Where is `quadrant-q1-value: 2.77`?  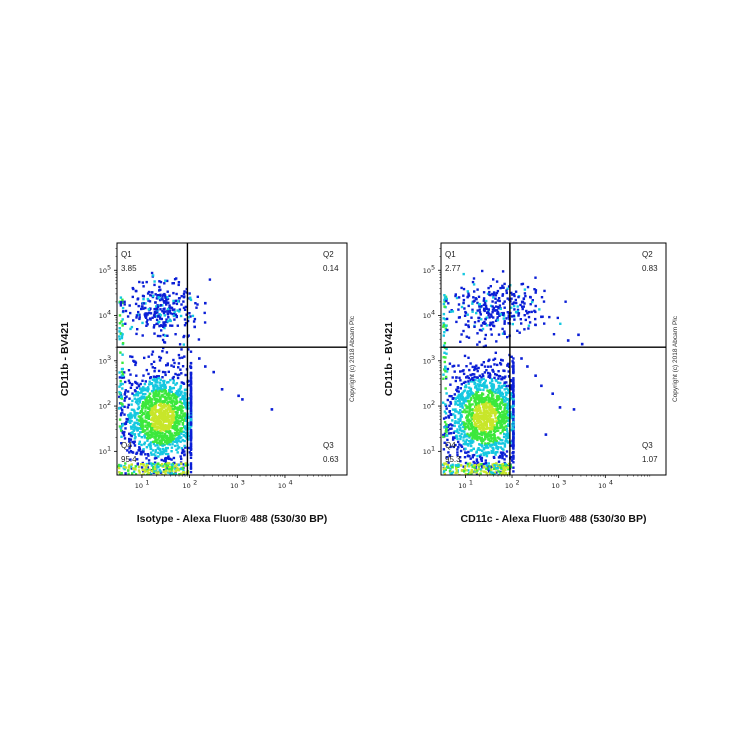
quadrant-q1-value: 2.77 is located at coordinates (453, 268).